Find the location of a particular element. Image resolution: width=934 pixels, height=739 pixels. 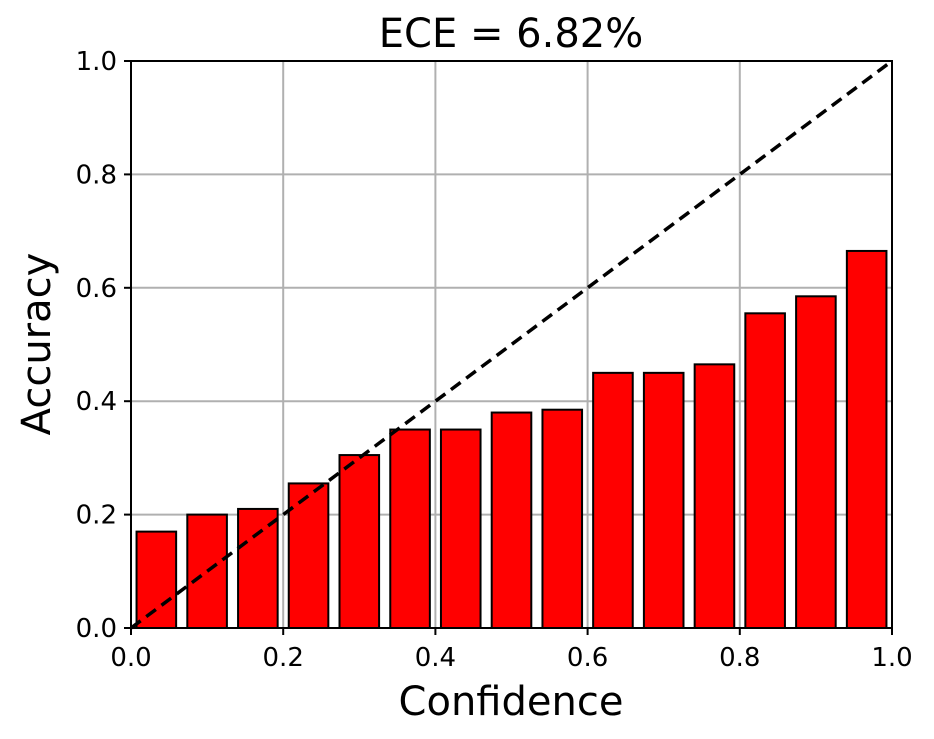

x-axis-ticks: 0.0 0.2 0.4 0.6 0.8 1.0 is located at coordinates (511, 650).